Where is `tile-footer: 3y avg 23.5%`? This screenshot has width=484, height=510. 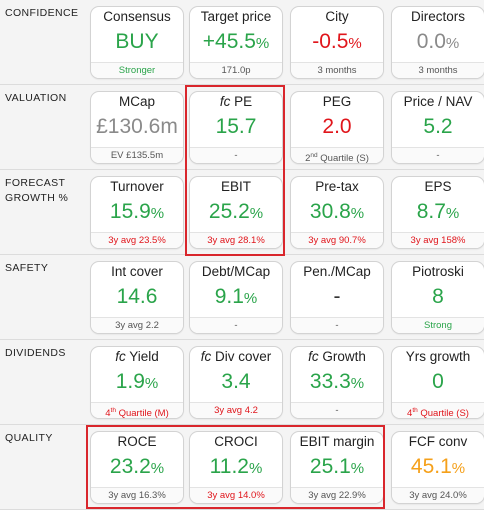 tile-footer: 3y avg 23.5% is located at coordinates (137, 240).